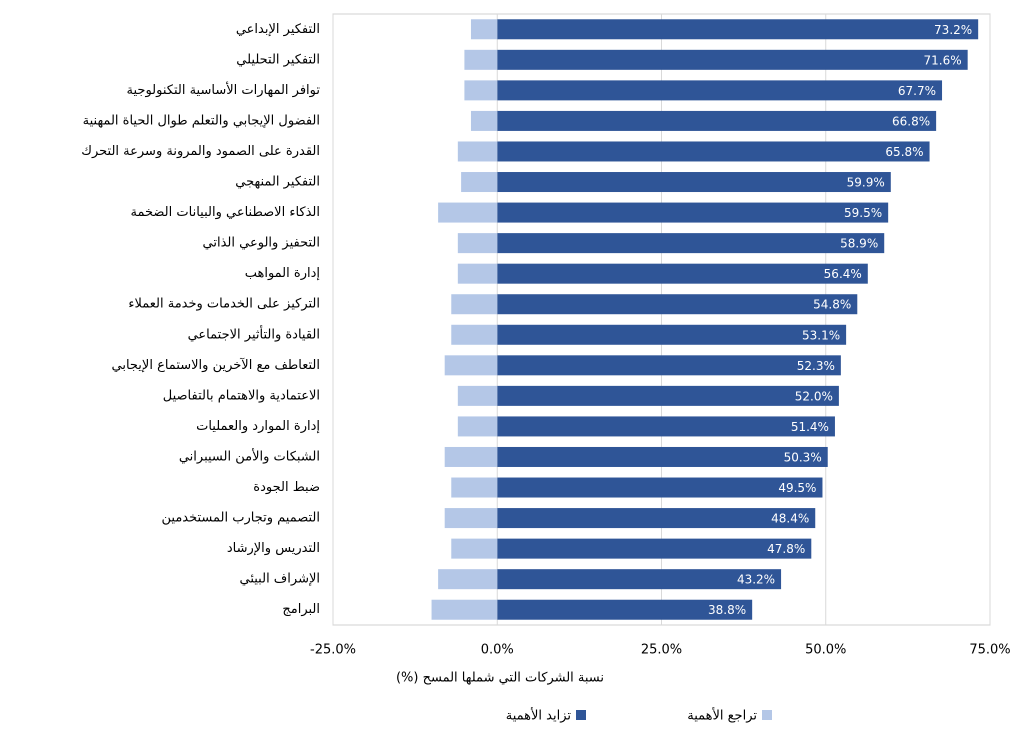  Describe the element at coordinates (500, 678) in the screenshot. I see `x-axis-title: نسبة الشركات التي شملها المسح (%)` at that location.